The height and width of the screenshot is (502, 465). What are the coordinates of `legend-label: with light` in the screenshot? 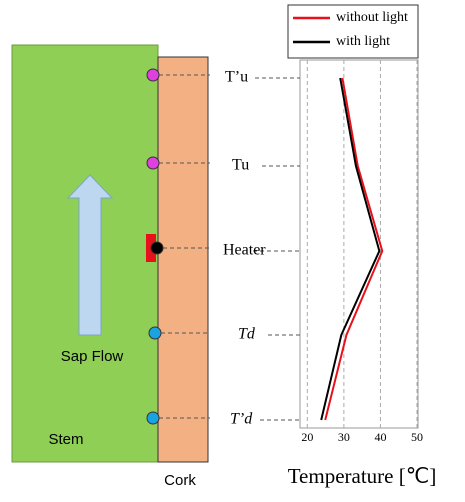 It's located at (363, 41).